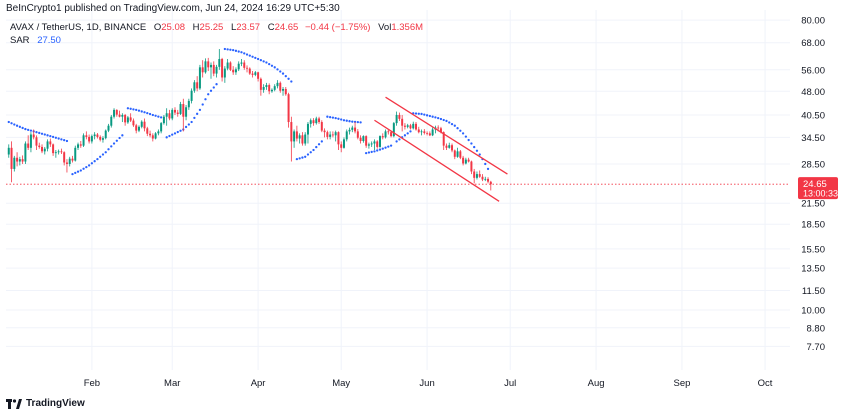 The image size is (850, 414). I want to click on sar-row: SAR 27.50, so click(216, 40).